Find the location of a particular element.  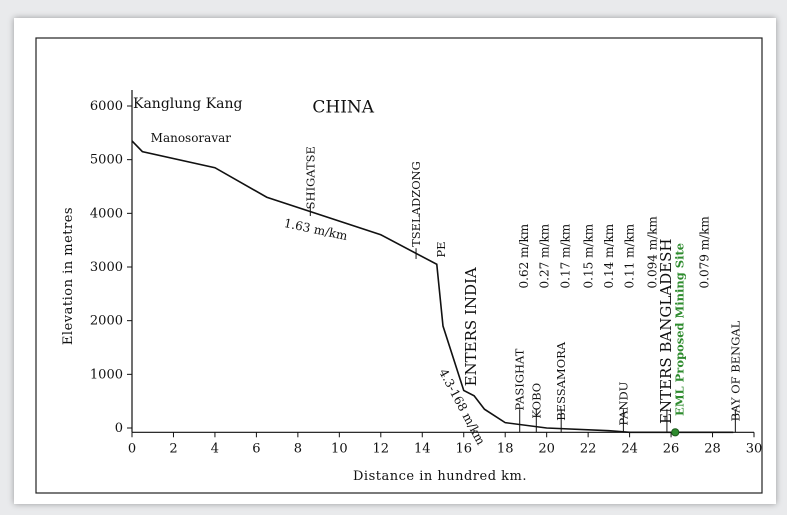

gradient-label: 0.094 m/km is located at coordinates (653, 252).